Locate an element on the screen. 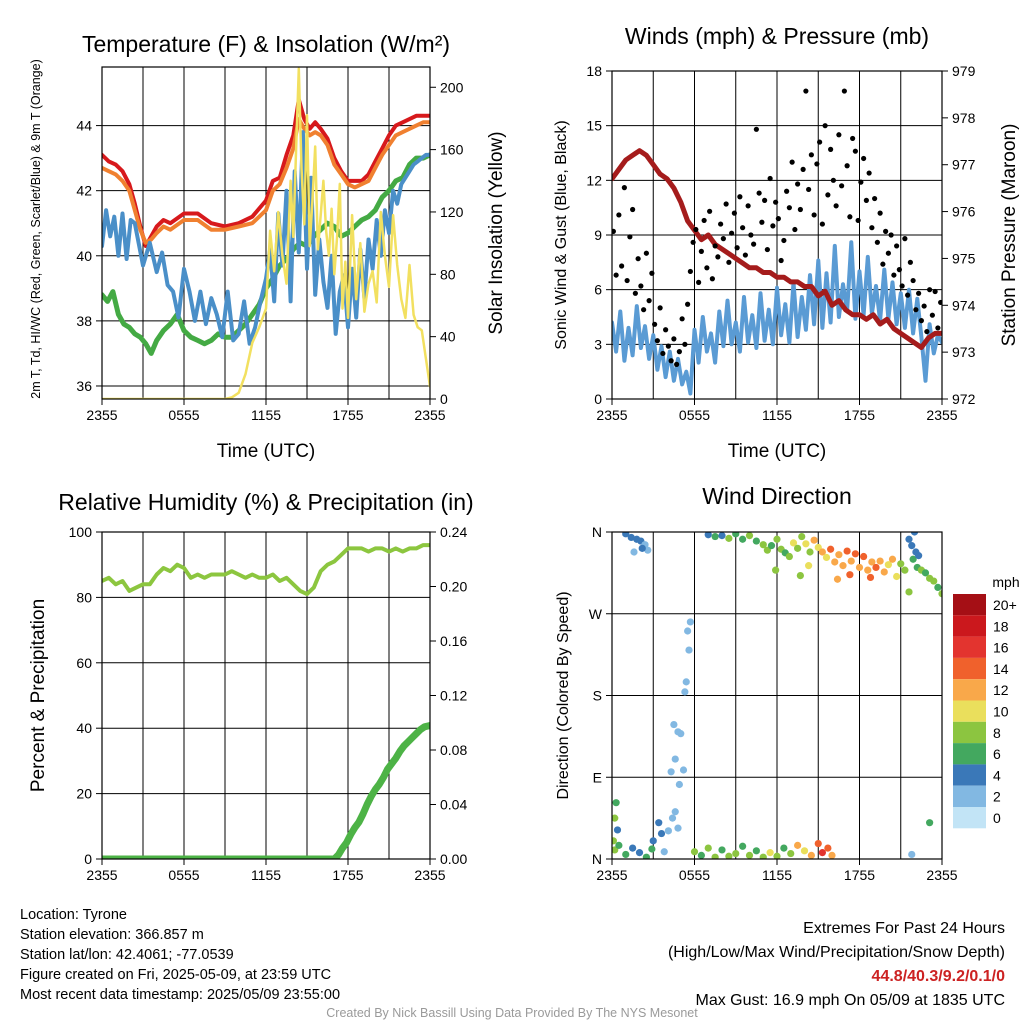 The width and height of the screenshot is (1024, 1024). rh-plot-area is located at coordinates (266, 701).